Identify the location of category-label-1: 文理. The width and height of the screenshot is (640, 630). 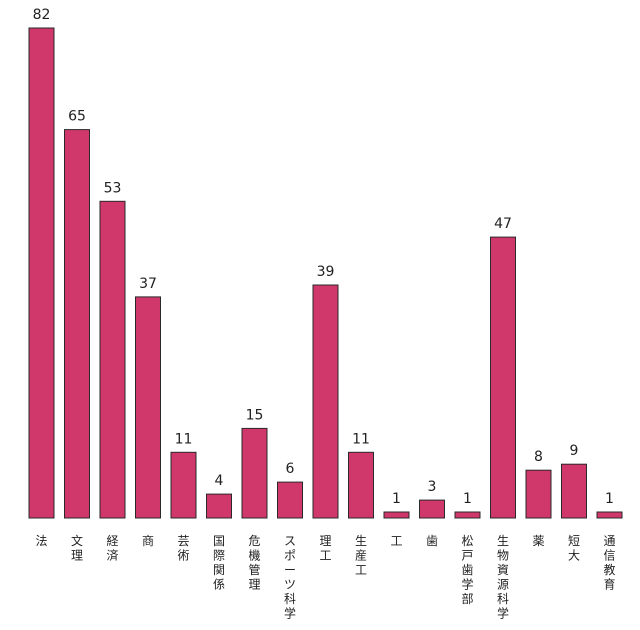
(77, 548).